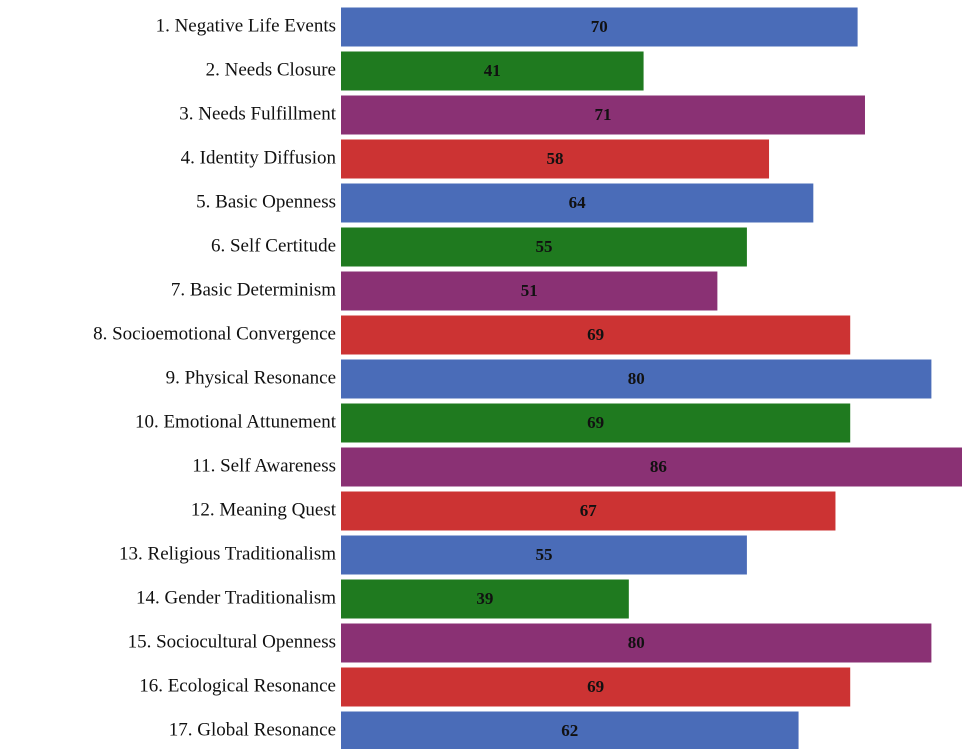 The image size is (962, 749). Describe the element at coordinates (257, 113) in the screenshot. I see `category-label: 3. Needs Fulfillment` at that location.